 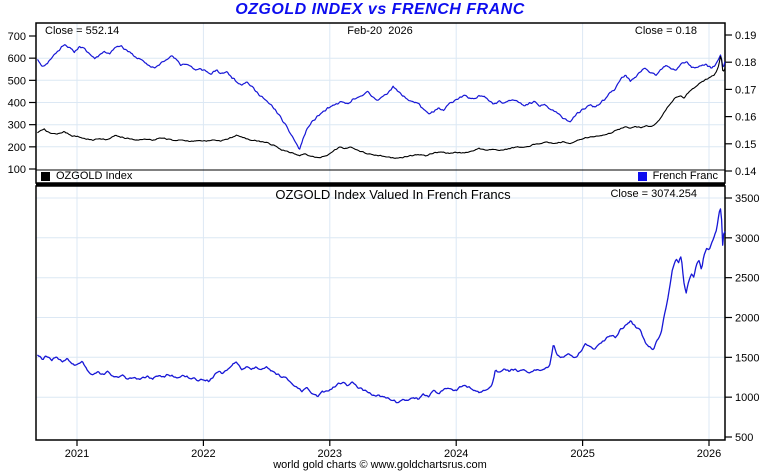 I want to click on ozgold-legend-label: OZGOLD Index, so click(x=94, y=176).